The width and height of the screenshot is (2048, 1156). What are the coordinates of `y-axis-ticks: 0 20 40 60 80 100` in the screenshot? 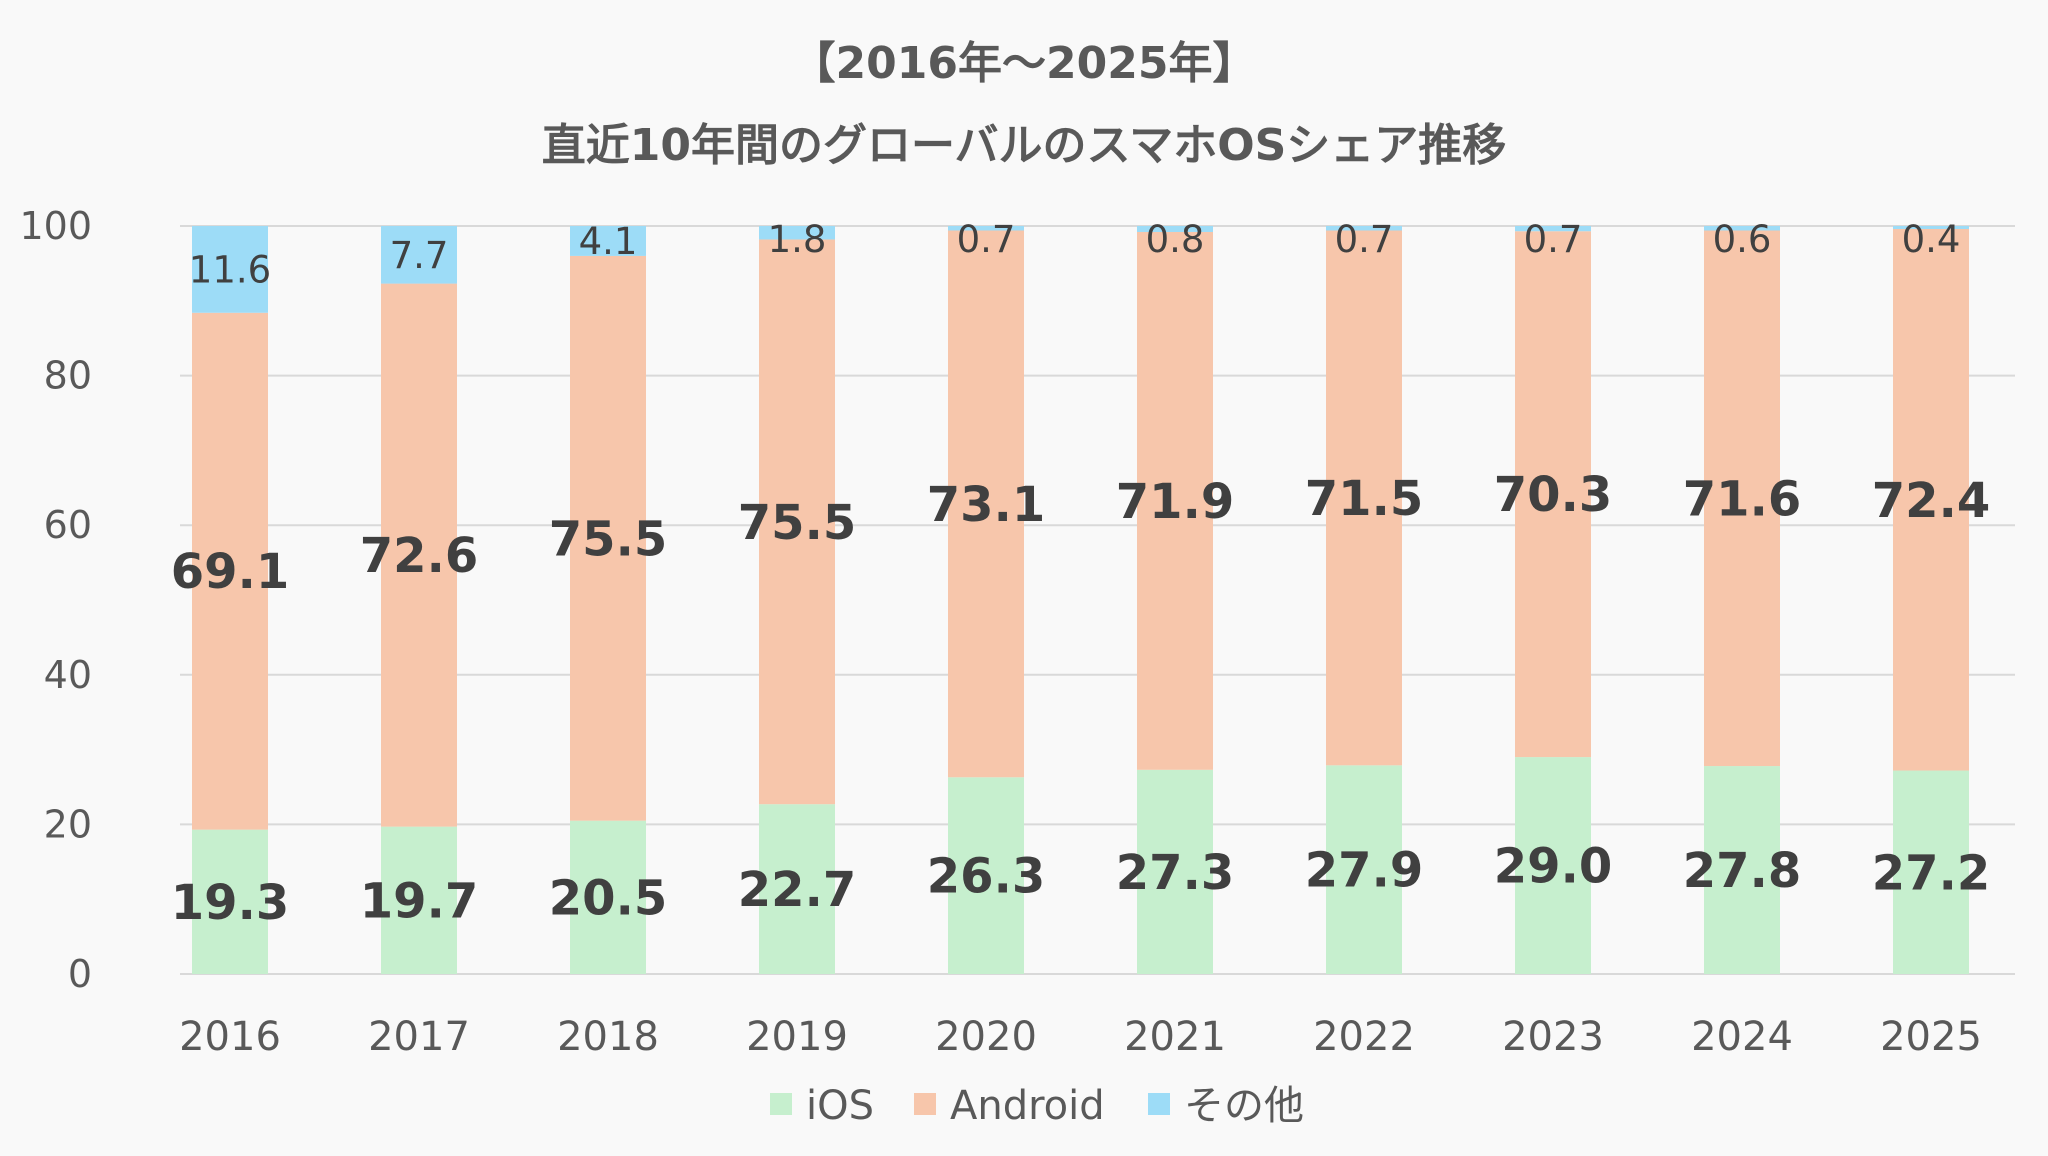 It's located at (55, 600).